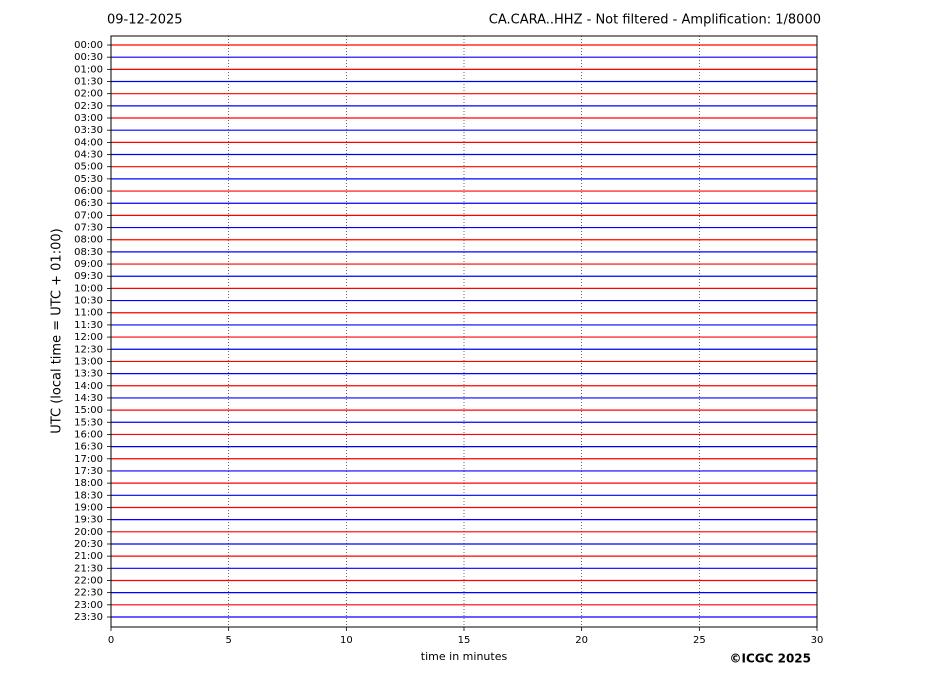 The width and height of the screenshot is (927, 696). What do you see at coordinates (699, 640) in the screenshot?
I see `x-tick-label: 25` at bounding box center [699, 640].